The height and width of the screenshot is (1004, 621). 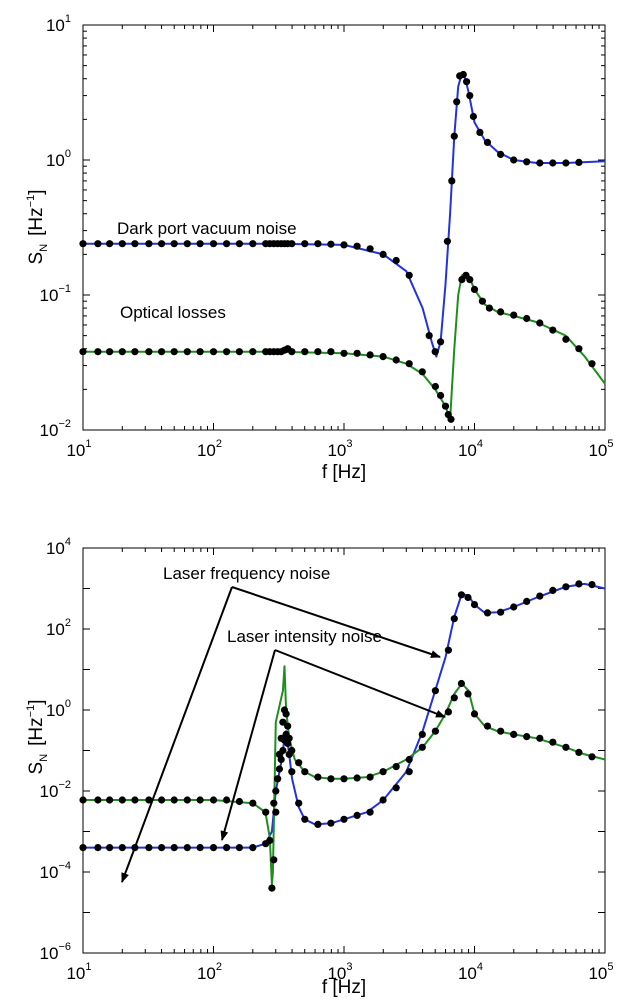 I want to click on x-tick-label: 10¹, so click(x=78, y=449).